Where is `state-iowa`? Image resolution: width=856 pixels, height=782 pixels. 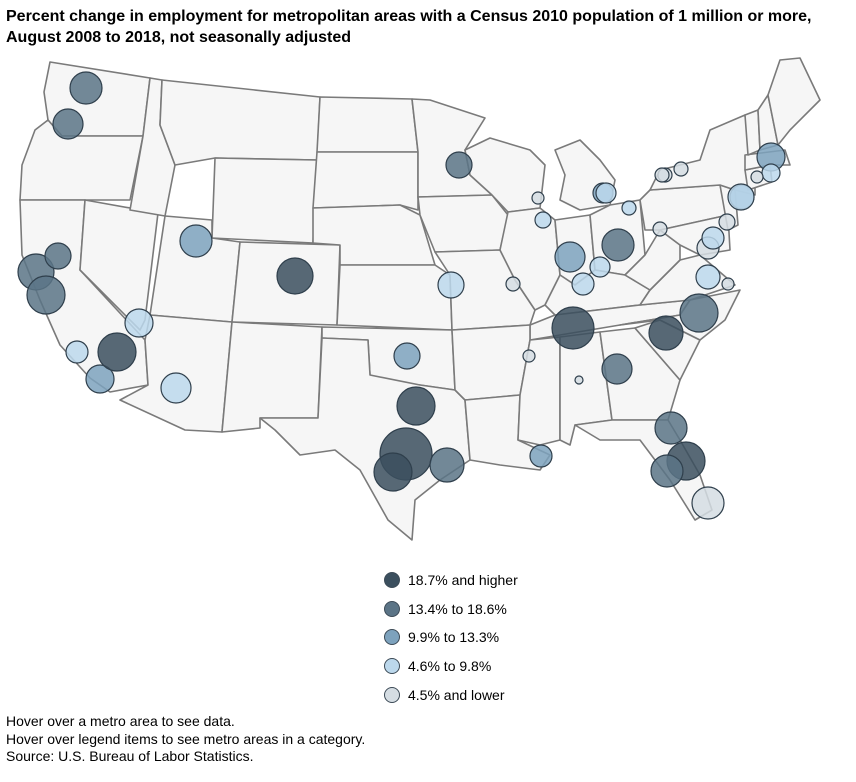
state-iowa is located at coordinates (463, 223).